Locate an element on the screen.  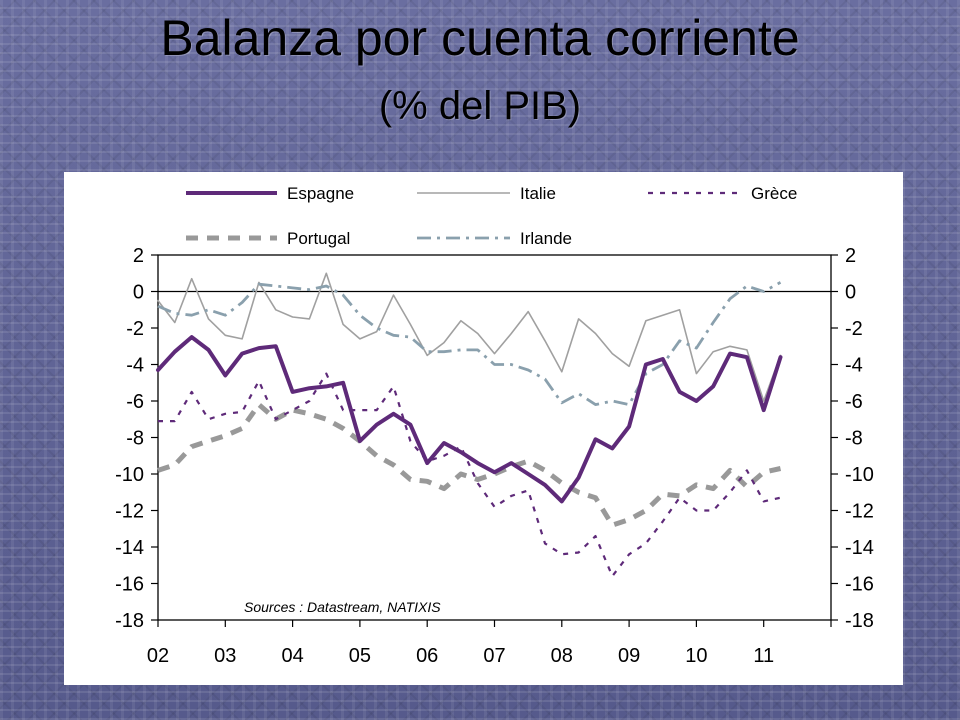
y-tick-label-left: -2 is located at coordinates (135, 329).